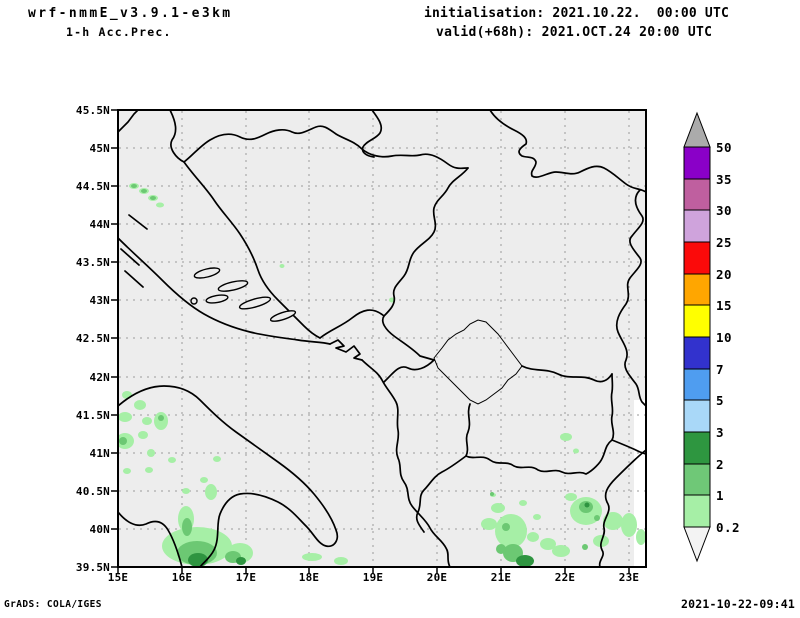 This screenshot has height=618, width=800. What do you see at coordinates (720, 400) in the screenshot?
I see `colorbar-label: 5` at bounding box center [720, 400].